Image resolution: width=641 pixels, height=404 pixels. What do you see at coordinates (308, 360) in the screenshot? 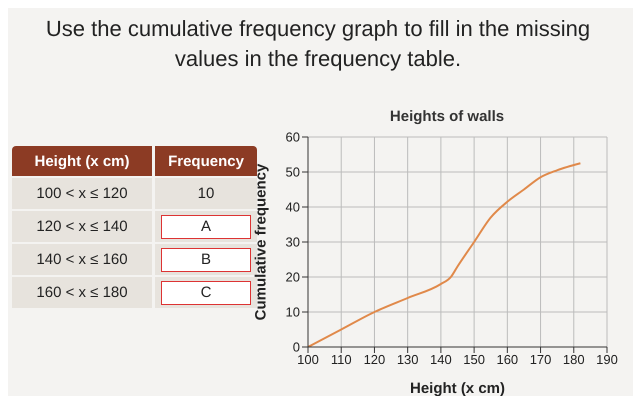
I see `x-tick-label: 100` at bounding box center [308, 360].